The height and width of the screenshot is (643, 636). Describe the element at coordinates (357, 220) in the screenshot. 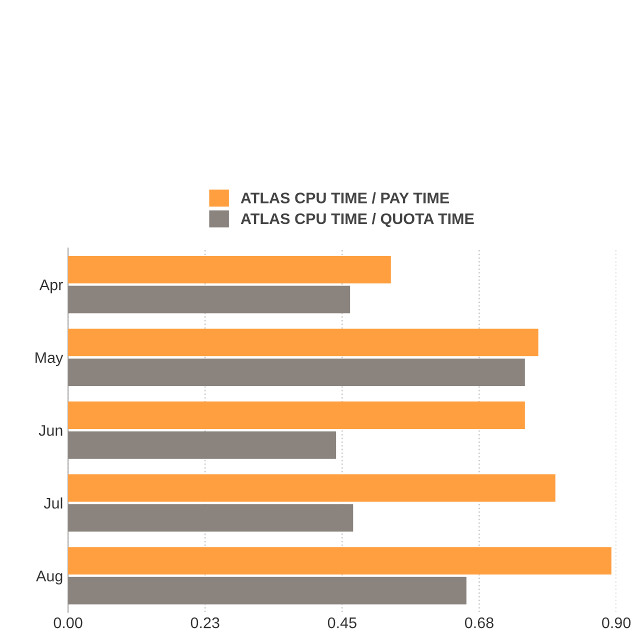

I see `legend-label: ATLAS CPU TIME / QUOTA TIME` at that location.